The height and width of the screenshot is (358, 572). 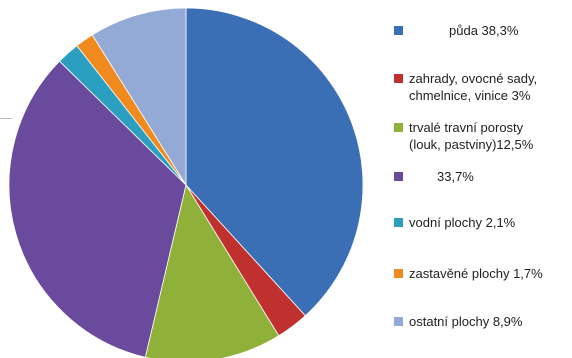 I want to click on legend-item-zastavene: zastavěné plochy 1,7%, so click(x=468, y=273).